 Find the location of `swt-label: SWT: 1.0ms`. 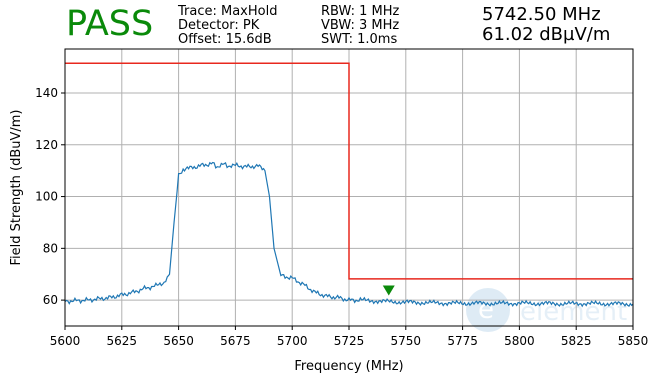

swt-label: SWT: 1.0ms is located at coordinates (359, 39).